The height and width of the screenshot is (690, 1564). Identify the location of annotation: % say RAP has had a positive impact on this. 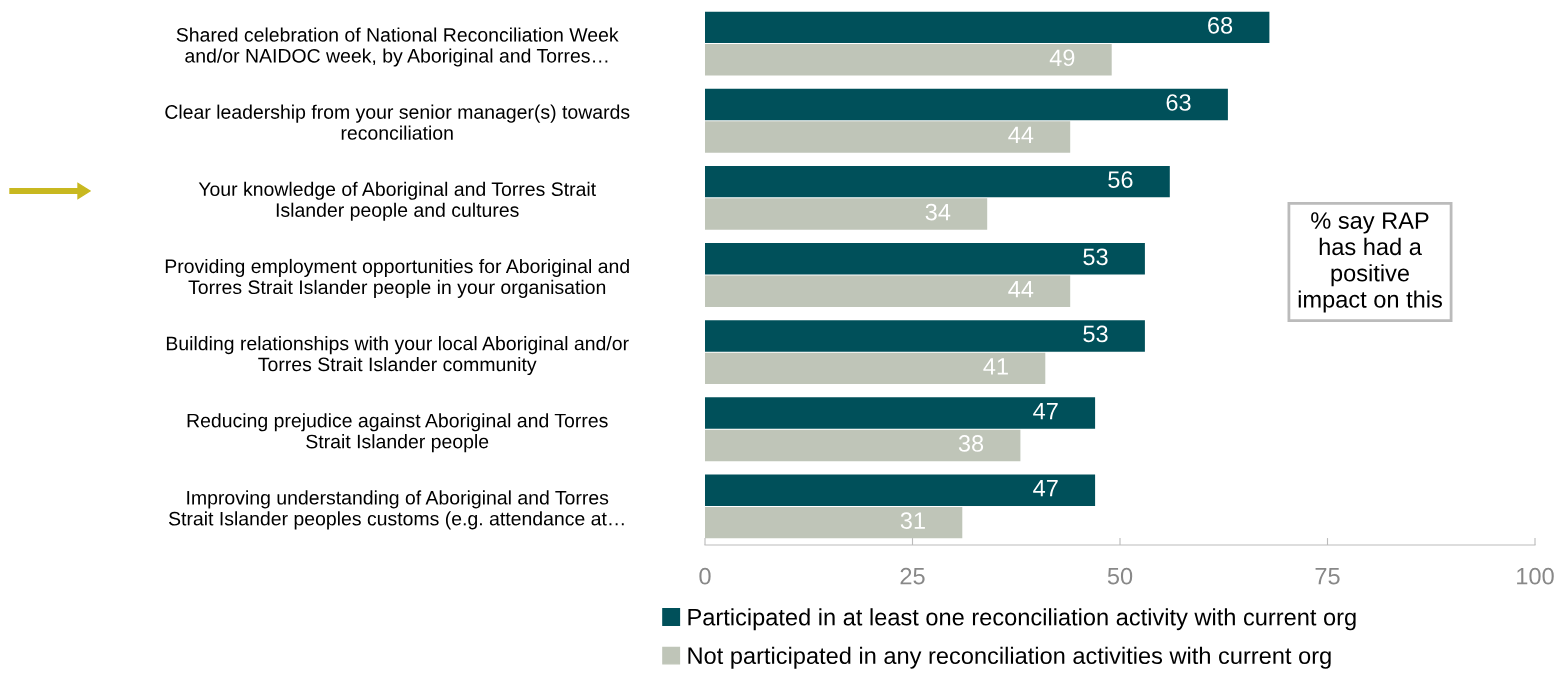
(1370, 262).